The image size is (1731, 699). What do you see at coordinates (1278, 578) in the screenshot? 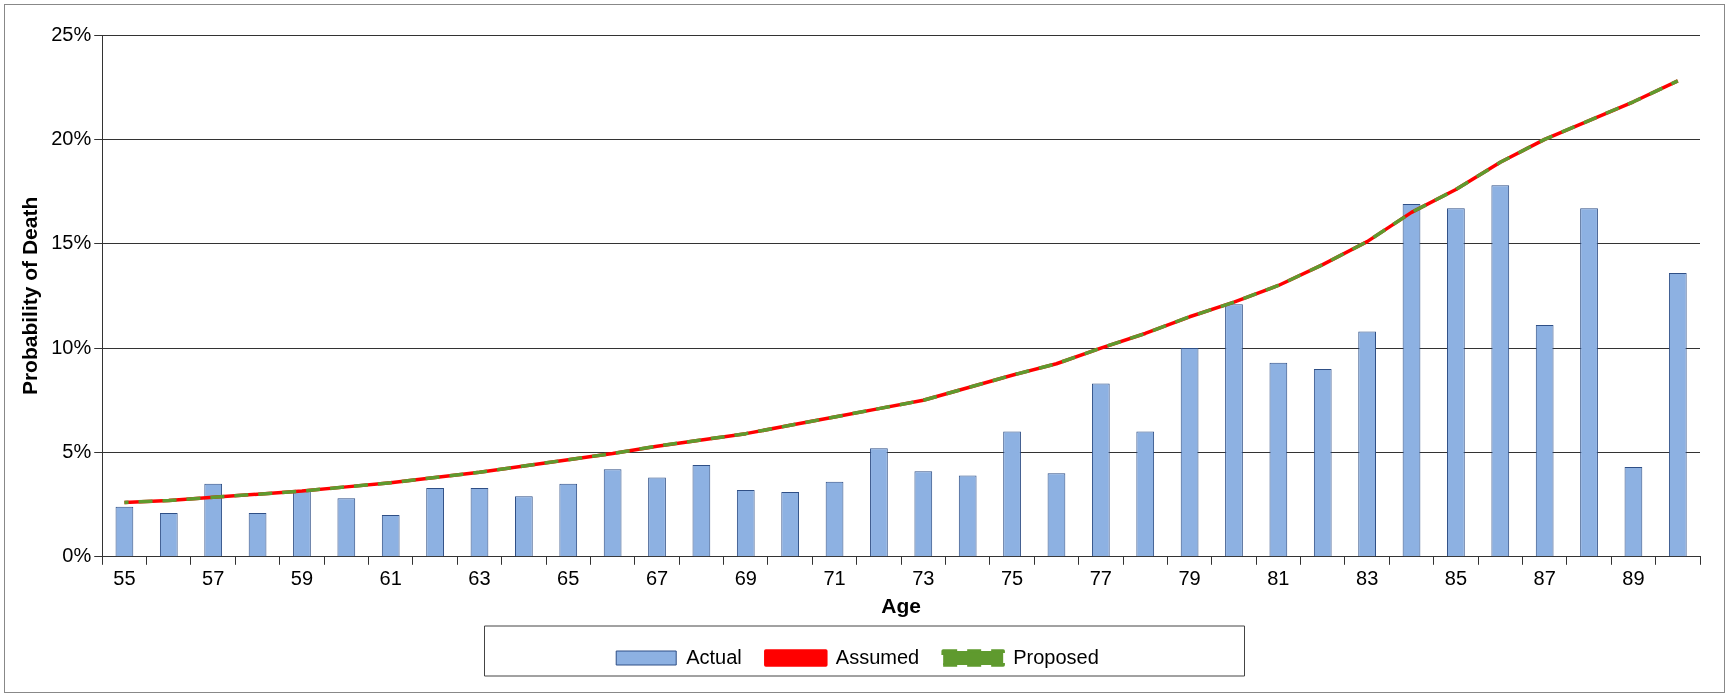
I see `x-tick-label: 81` at bounding box center [1278, 578].